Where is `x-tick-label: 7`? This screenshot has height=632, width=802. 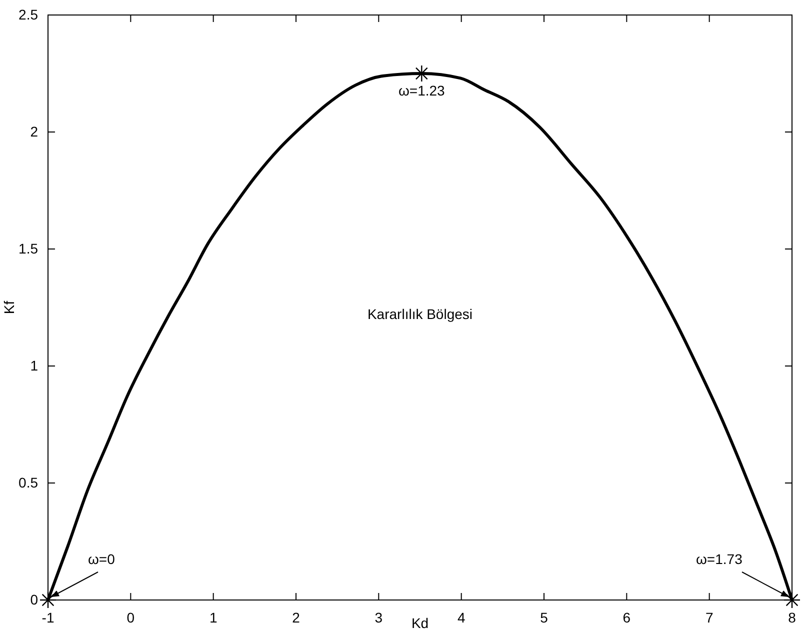 x-tick-label: 7 is located at coordinates (709, 618).